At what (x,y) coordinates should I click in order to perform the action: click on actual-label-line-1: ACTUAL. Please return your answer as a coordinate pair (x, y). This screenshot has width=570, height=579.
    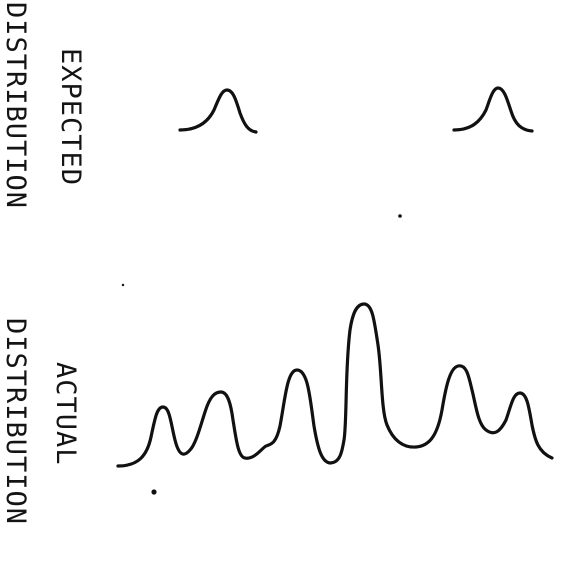
    Looking at the image, I should click on (65, 414).